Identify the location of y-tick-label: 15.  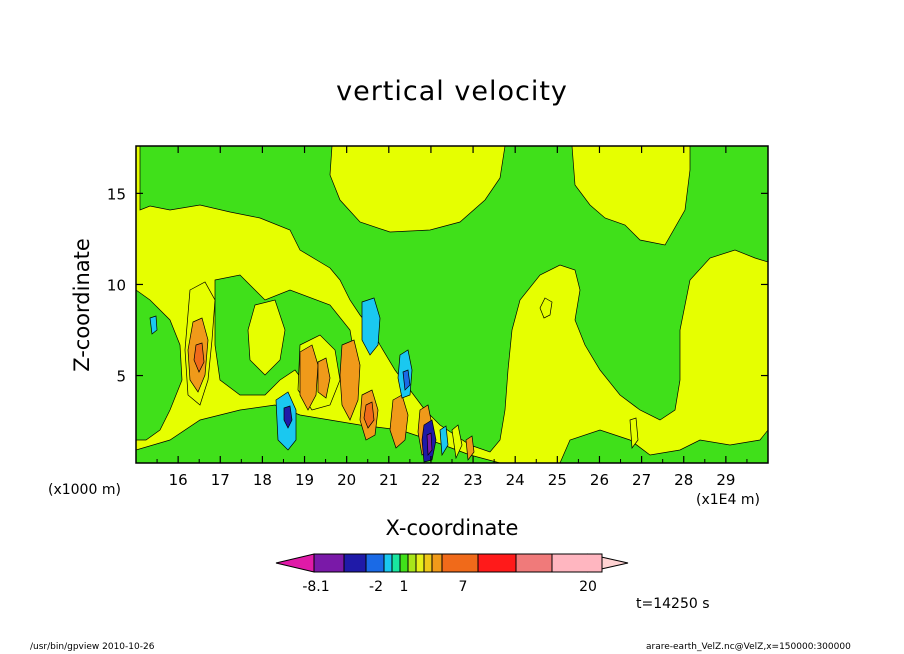
(116, 194).